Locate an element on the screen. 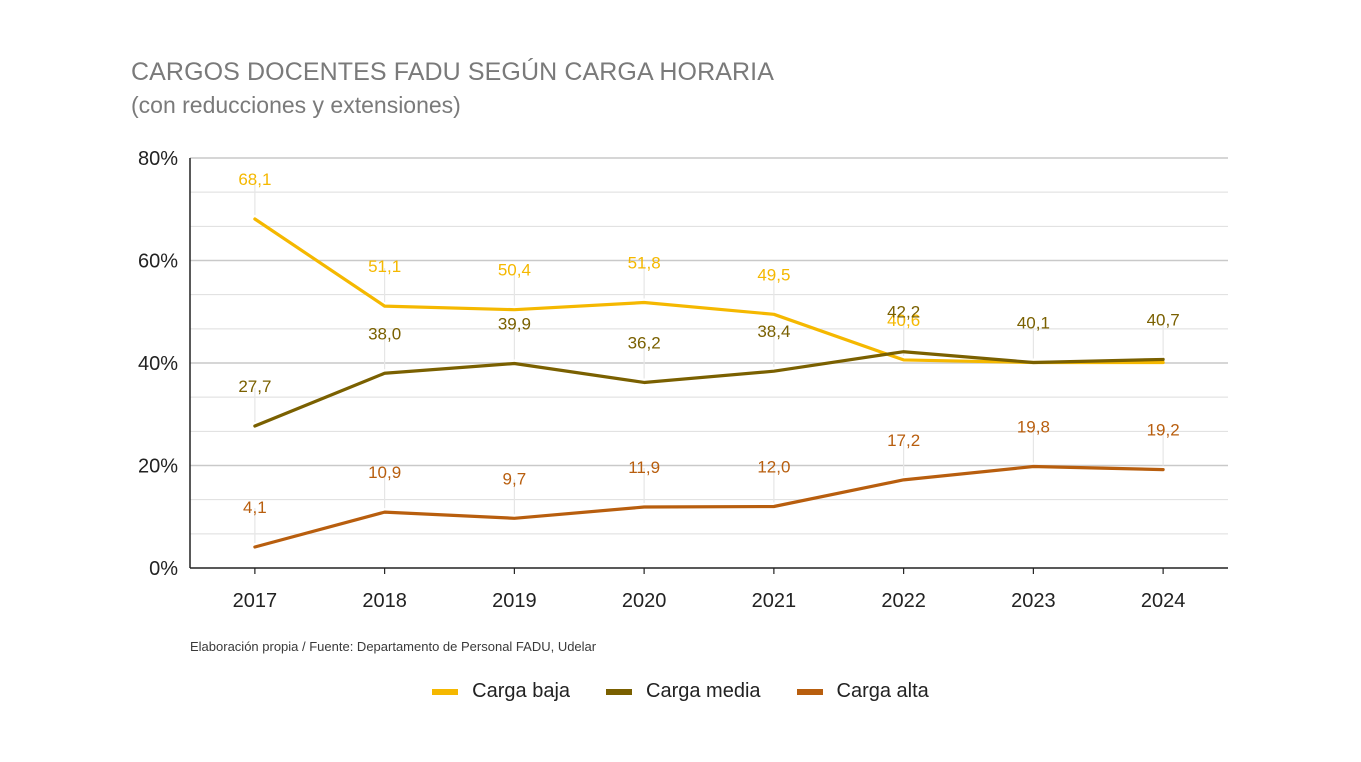  series-line-carga-media is located at coordinates (709, 389).